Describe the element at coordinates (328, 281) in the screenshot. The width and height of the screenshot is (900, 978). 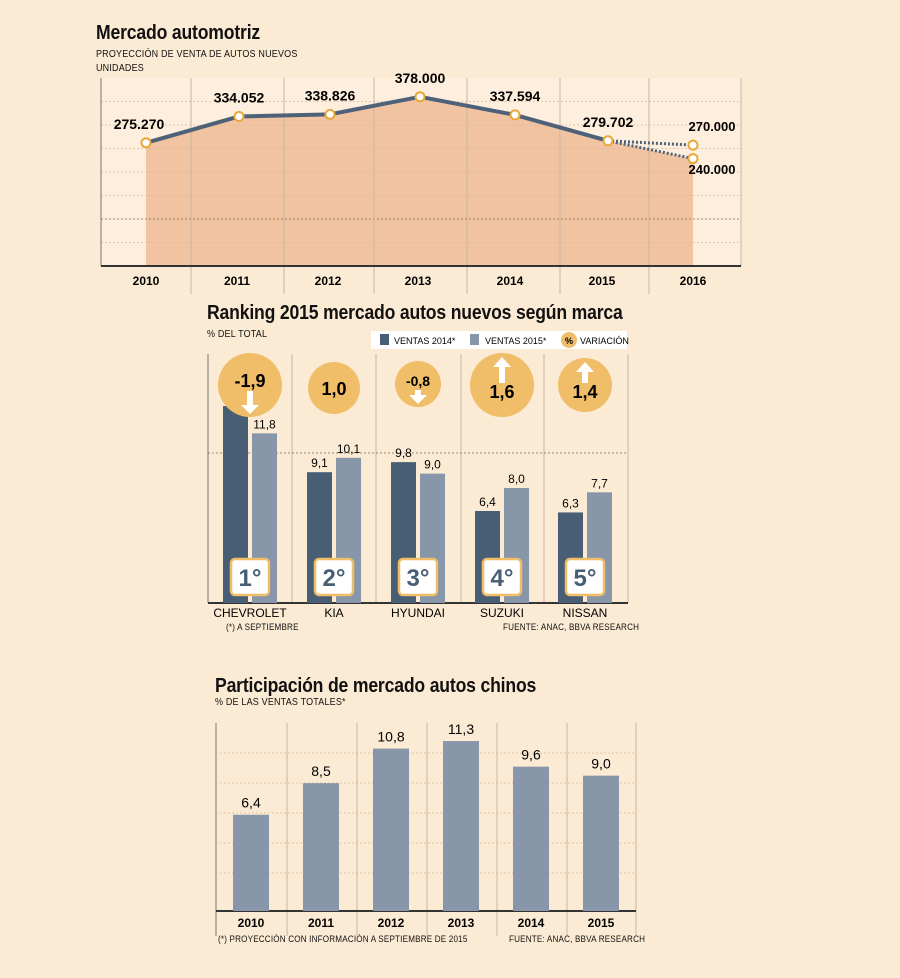
I see `chart1-x-tick-label: 2012` at that location.